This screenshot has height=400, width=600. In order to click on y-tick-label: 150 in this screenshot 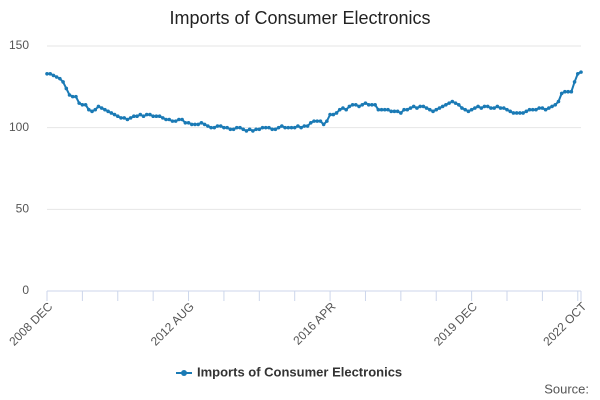, I will do `click(19, 45)`.